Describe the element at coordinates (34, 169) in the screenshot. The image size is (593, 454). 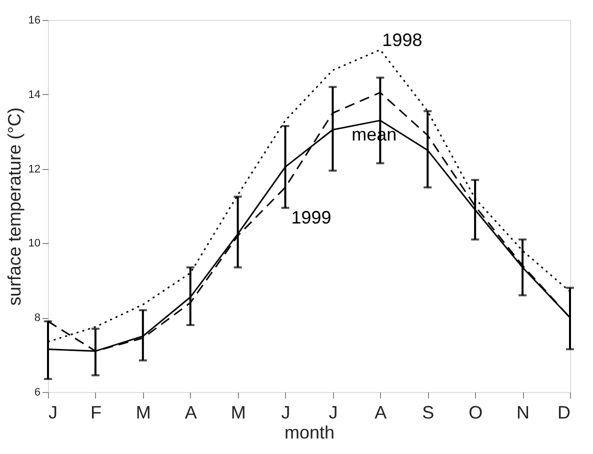
I see `y-tick-label: 12` at that location.